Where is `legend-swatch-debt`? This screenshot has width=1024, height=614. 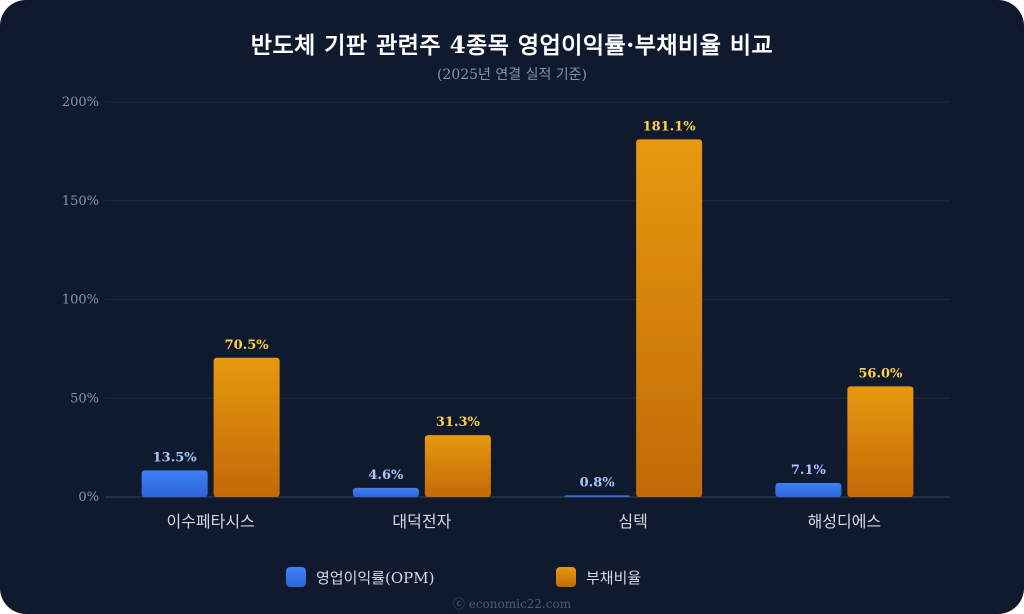
legend-swatch-debt is located at coordinates (566, 577).